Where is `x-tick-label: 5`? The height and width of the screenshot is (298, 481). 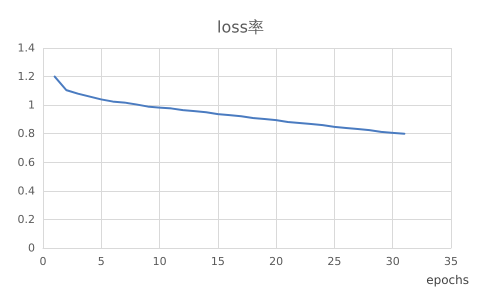
x-tick-label: 5 is located at coordinates (101, 261).